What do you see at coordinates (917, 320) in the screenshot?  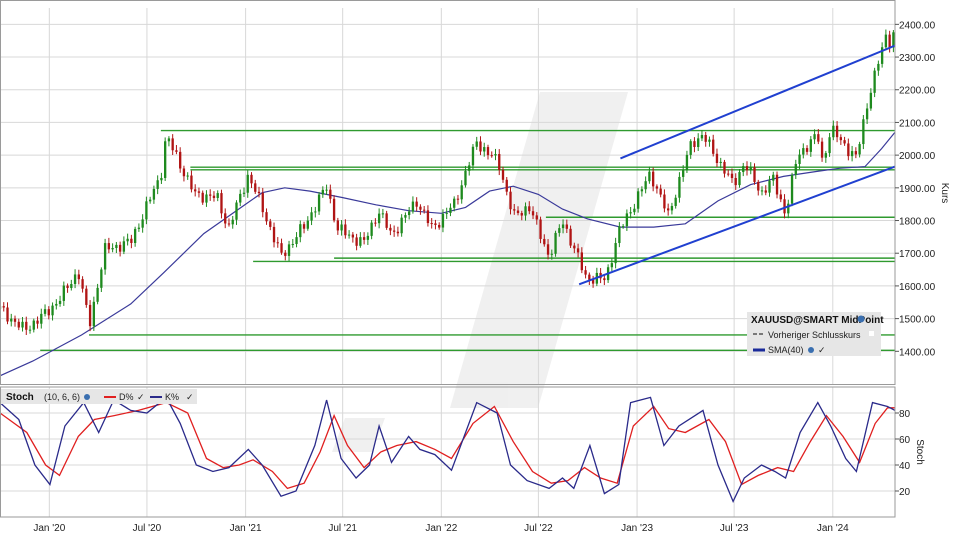 I see `price-y-tick-label: 1500.00` at bounding box center [917, 320].